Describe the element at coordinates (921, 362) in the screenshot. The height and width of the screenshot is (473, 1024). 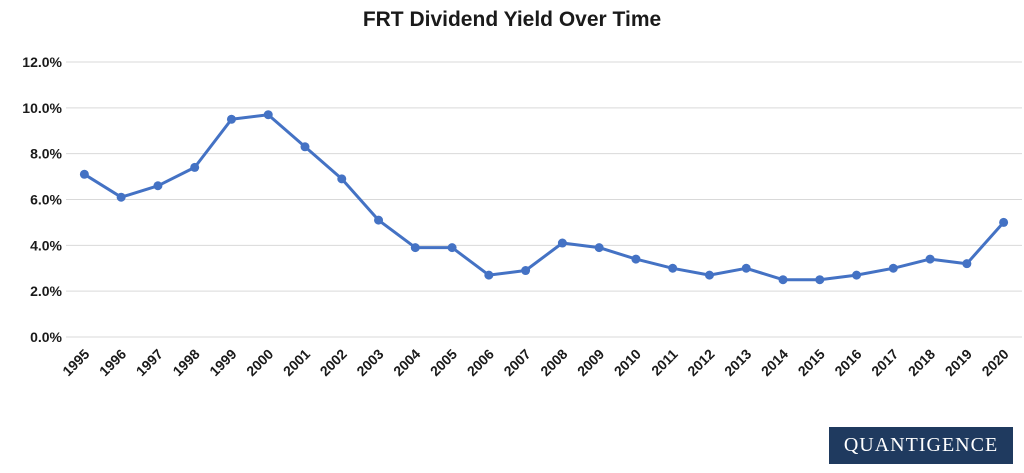
I see `x-tick-label: 2018` at that location.